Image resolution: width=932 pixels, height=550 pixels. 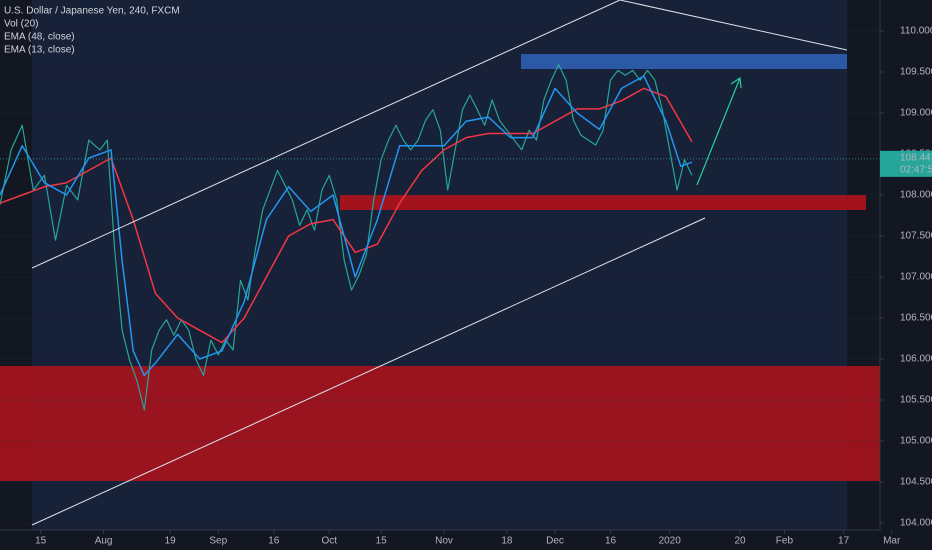 What do you see at coordinates (916, 157) in the screenshot?
I see `last-price-label: 108.441` at bounding box center [916, 157].